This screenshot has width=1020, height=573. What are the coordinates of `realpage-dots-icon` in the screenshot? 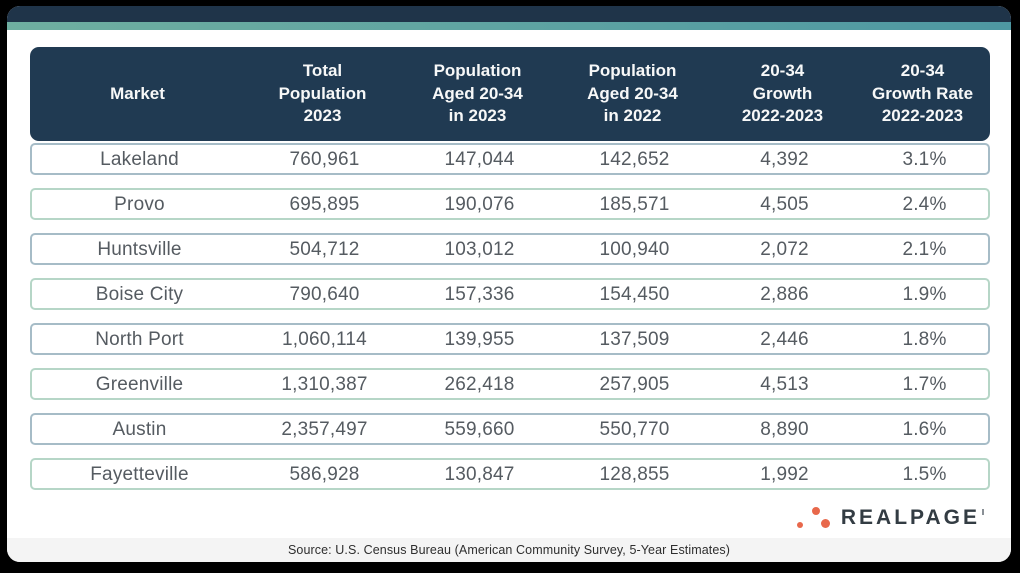 It's located at (813, 518).